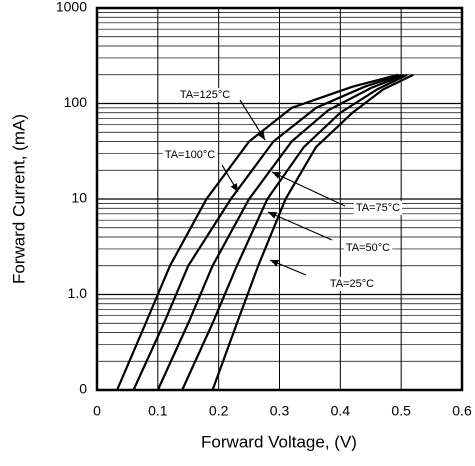 Image resolution: width=475 pixels, height=466 pixels. I want to click on y-tick-label: 10, so click(79, 198).